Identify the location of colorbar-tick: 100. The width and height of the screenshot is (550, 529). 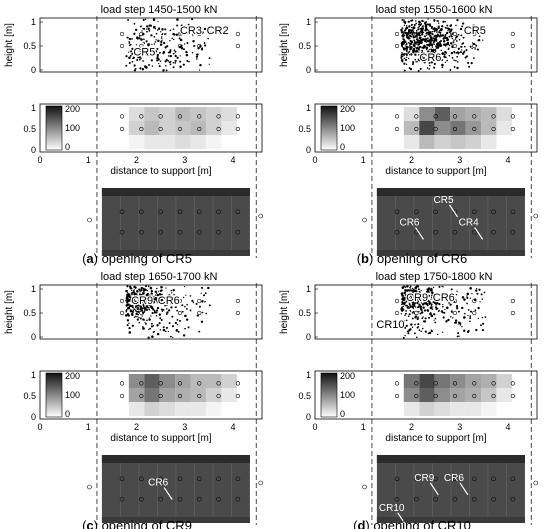
(347, 395).